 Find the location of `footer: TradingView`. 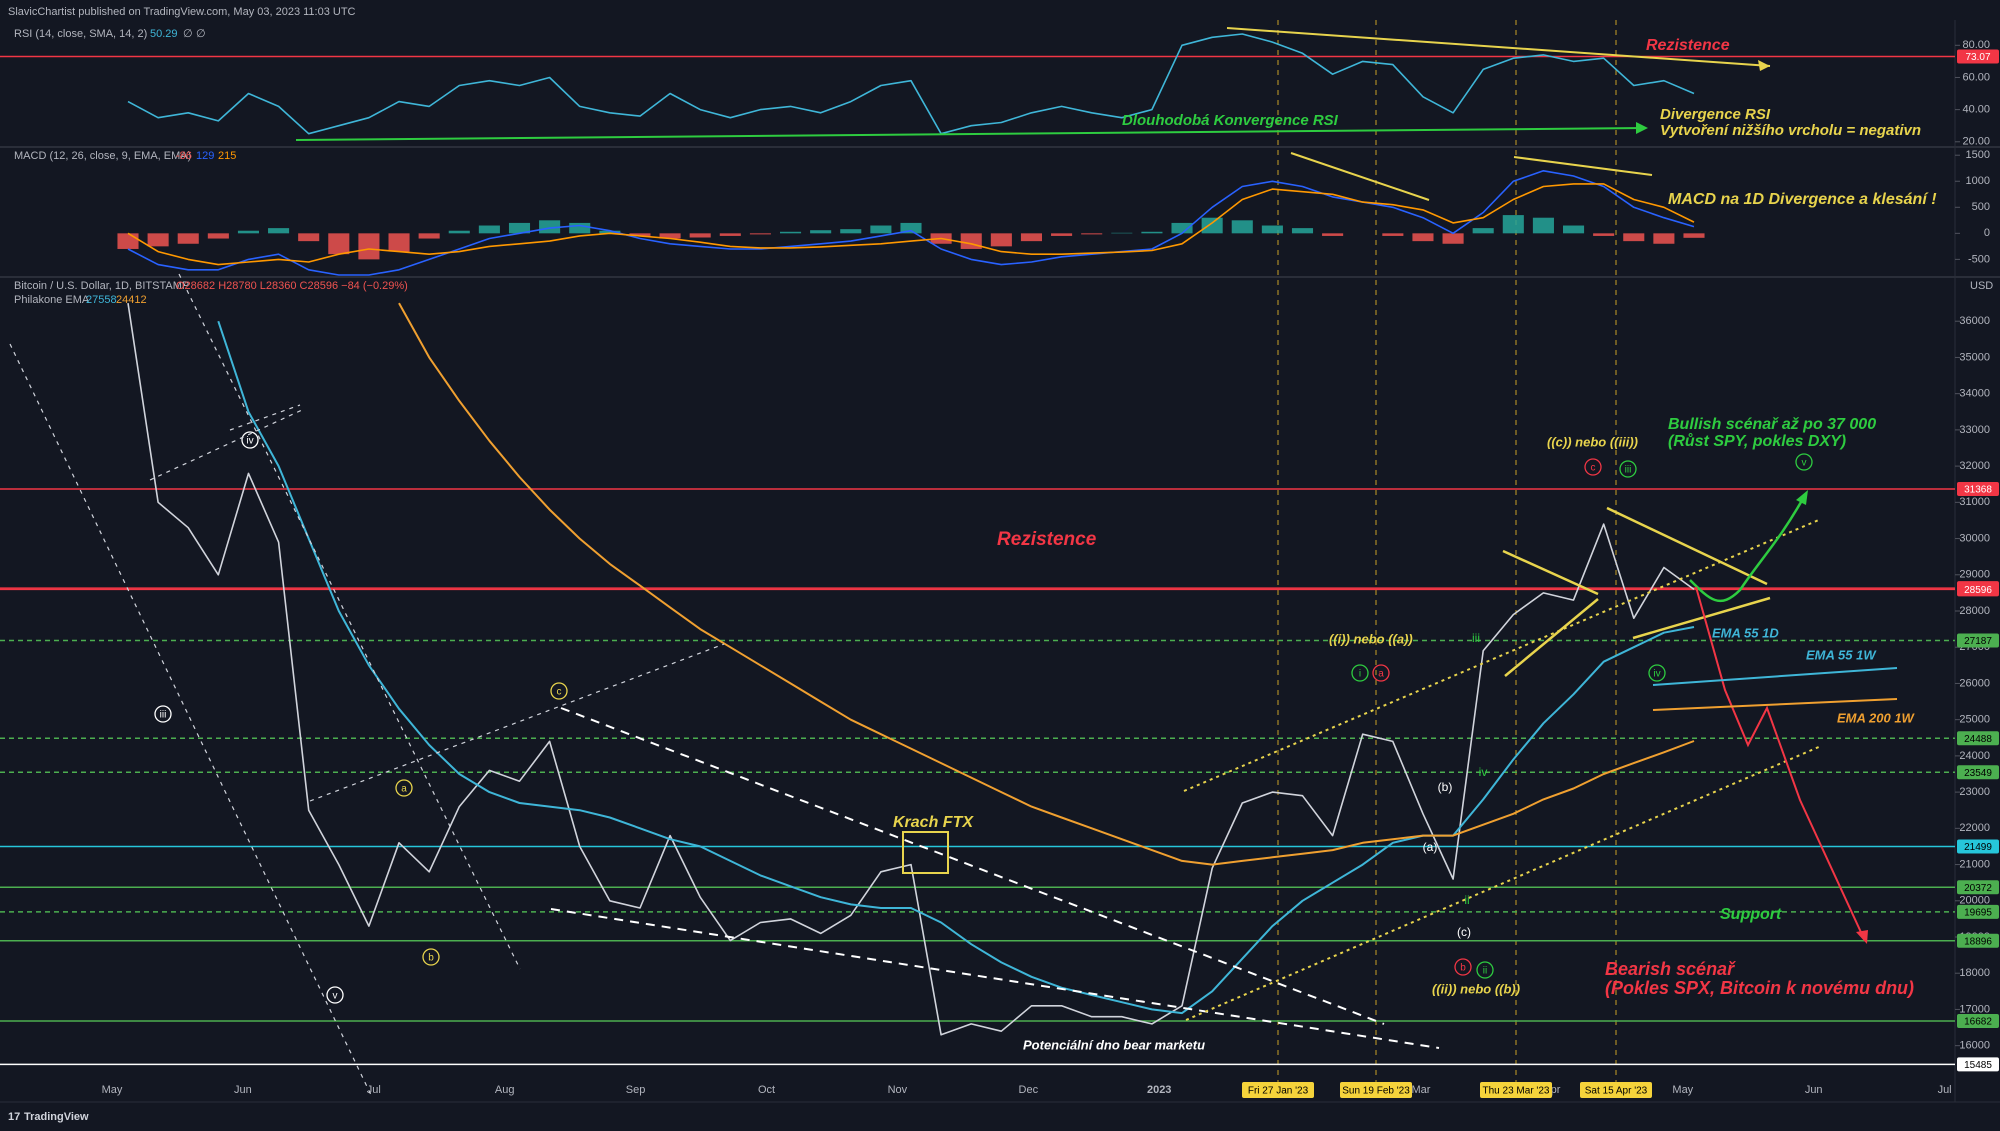

footer: TradingView is located at coordinates (56, 1117).